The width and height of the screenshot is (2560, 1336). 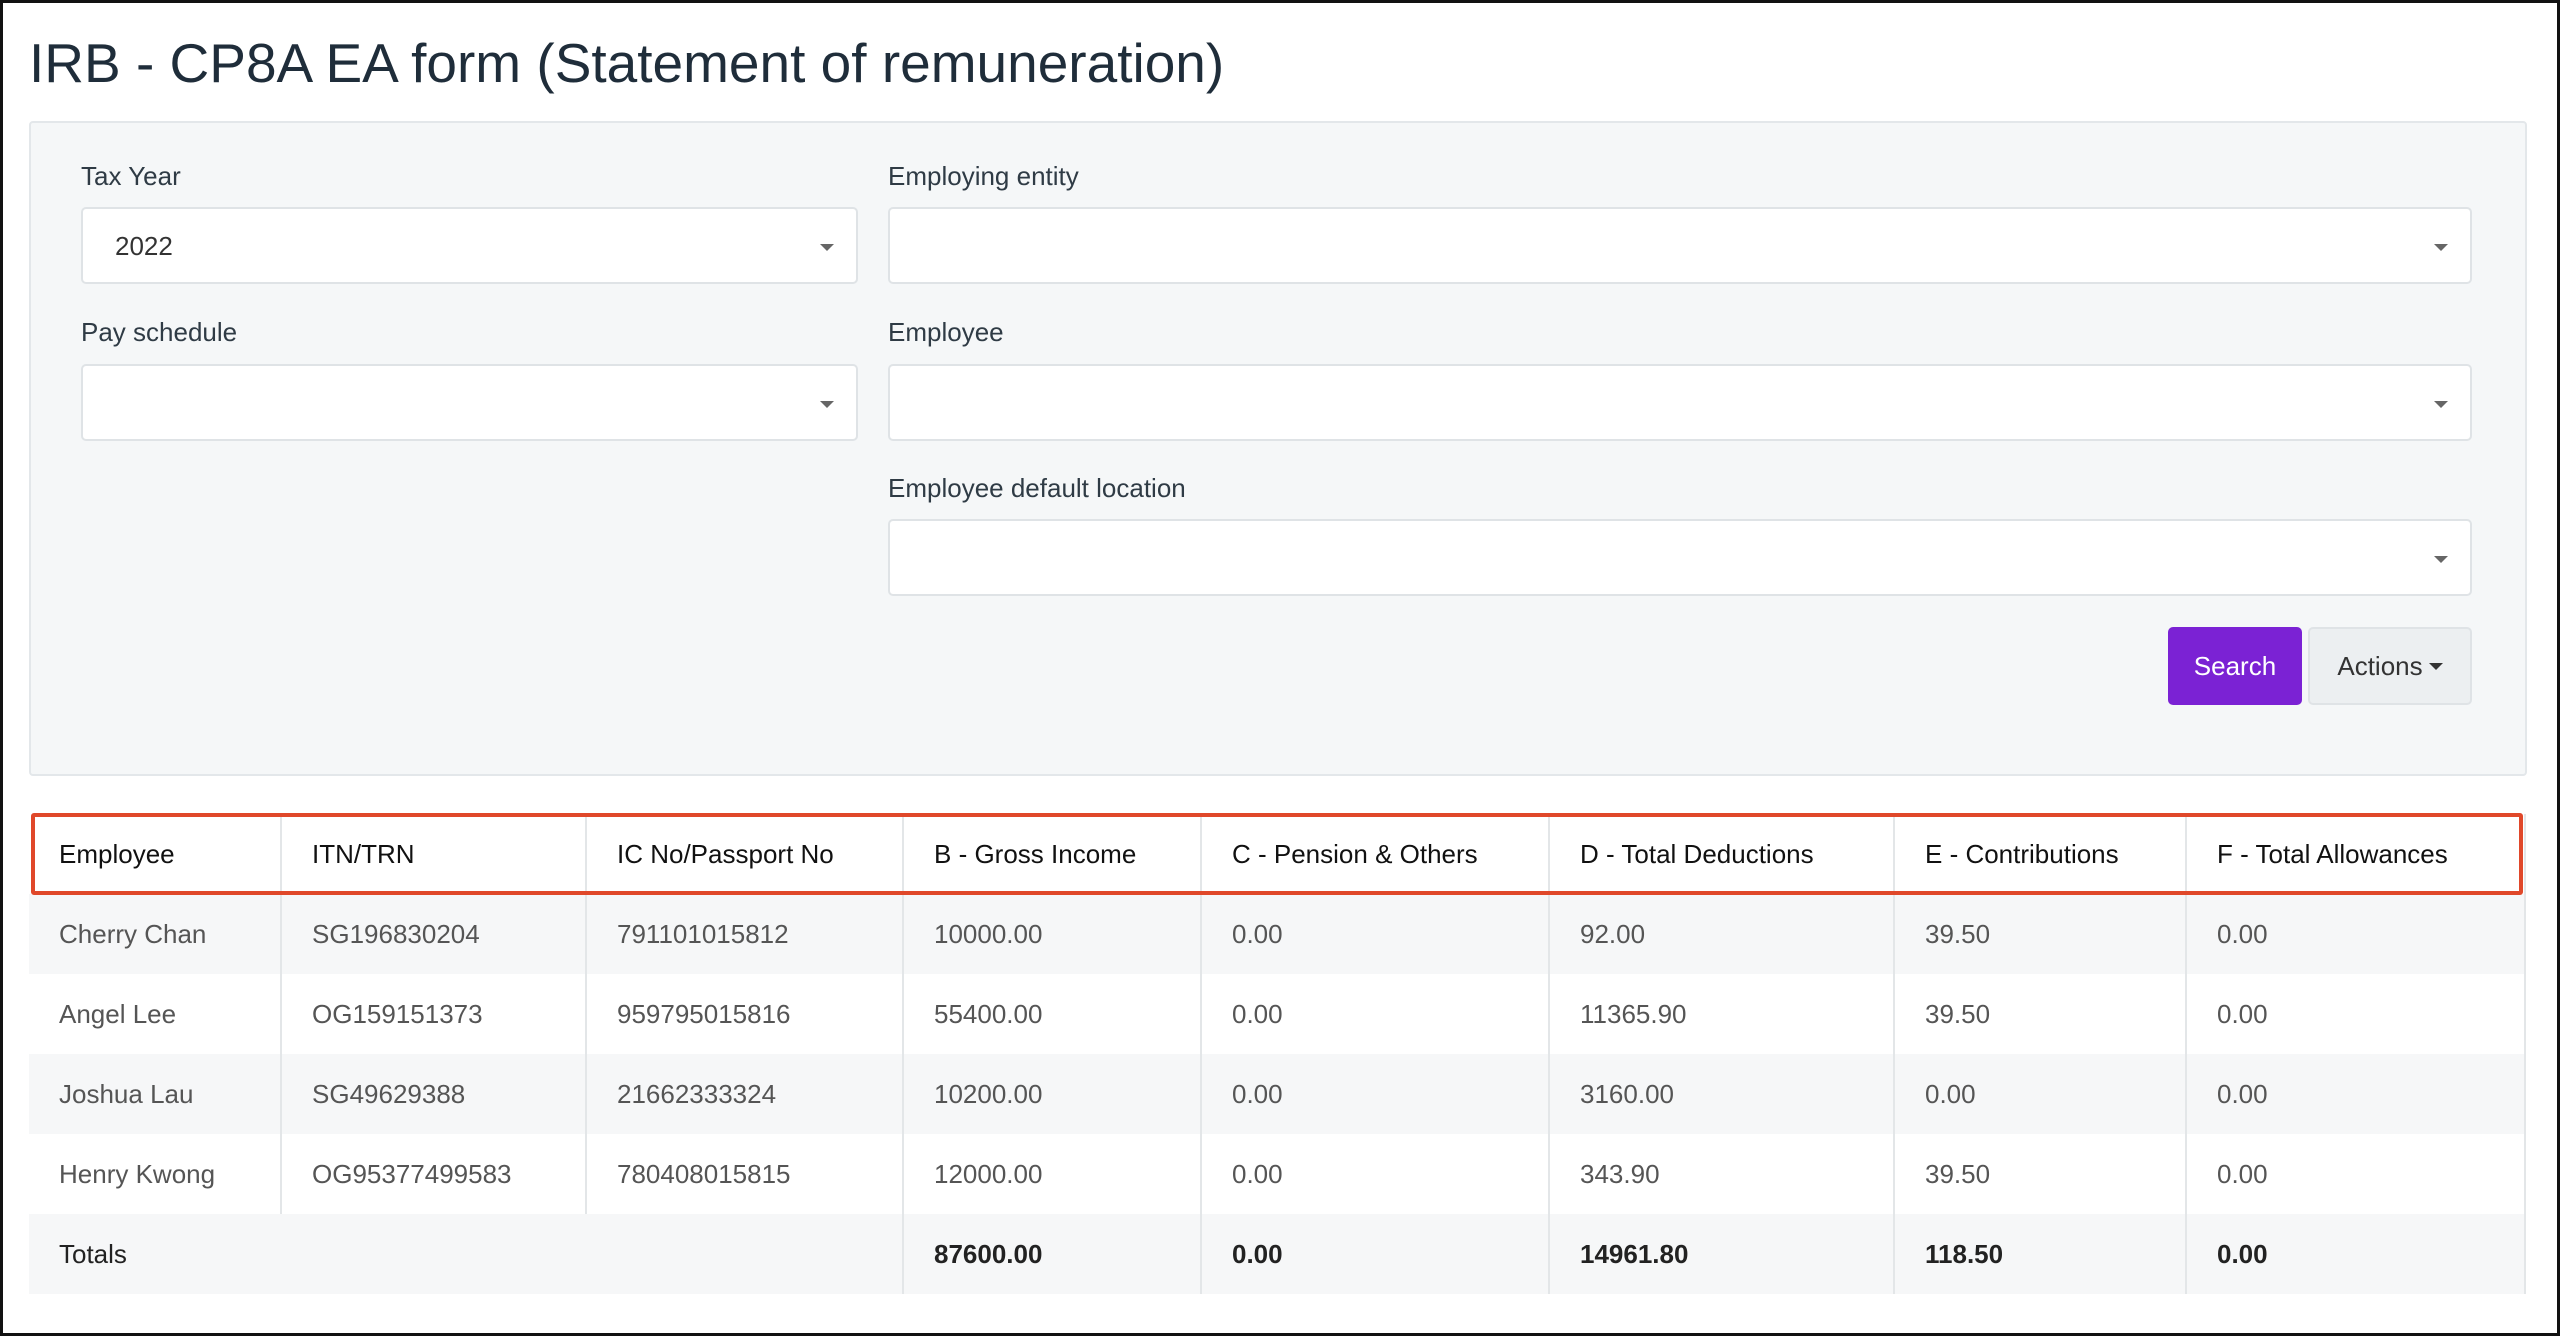 I want to click on table-cell: SG49629388, so click(x=434, y=1094).